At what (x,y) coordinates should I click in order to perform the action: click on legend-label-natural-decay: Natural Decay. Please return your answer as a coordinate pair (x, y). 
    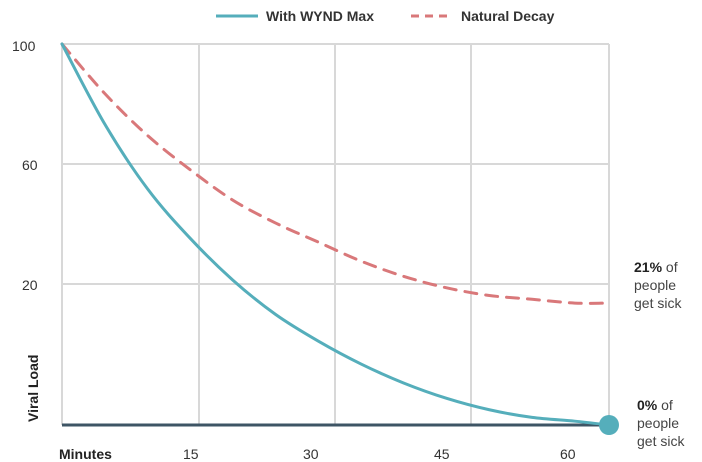
    Looking at the image, I should click on (508, 16).